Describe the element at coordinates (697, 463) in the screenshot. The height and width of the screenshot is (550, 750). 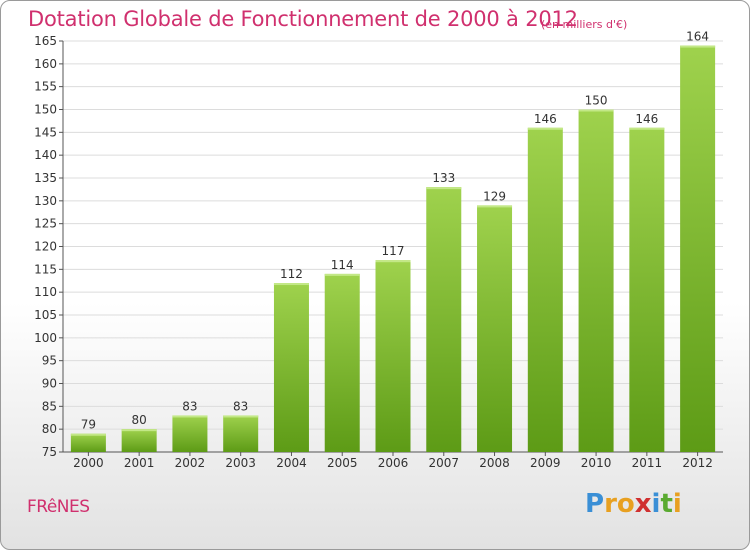
I see `x-tick-label: 2012` at that location.